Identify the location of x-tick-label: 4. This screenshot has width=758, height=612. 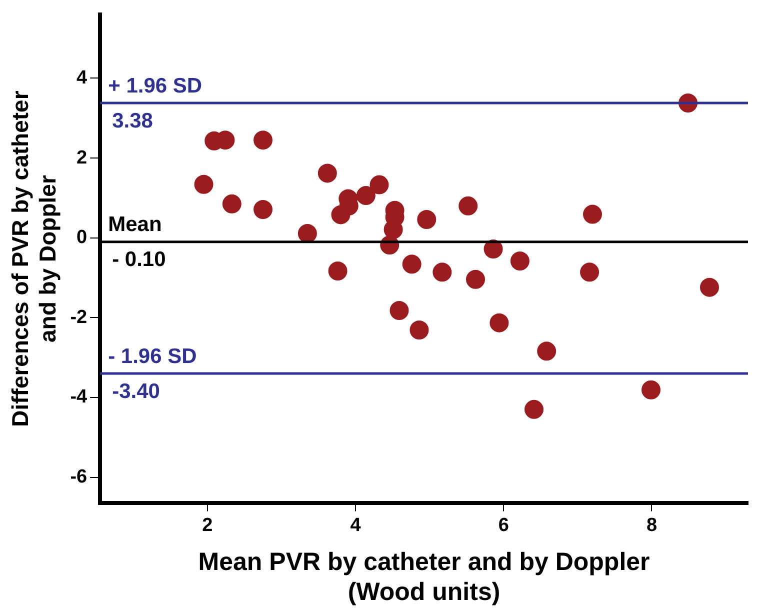
(356, 525).